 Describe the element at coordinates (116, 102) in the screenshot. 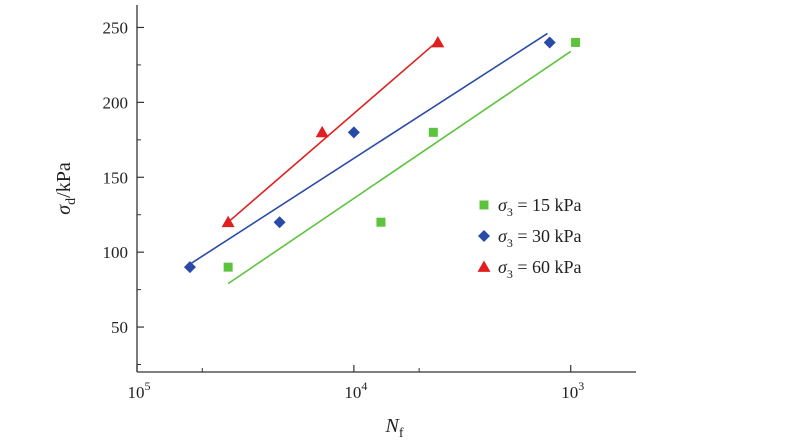

I see `y-tick-label: 200` at that location.